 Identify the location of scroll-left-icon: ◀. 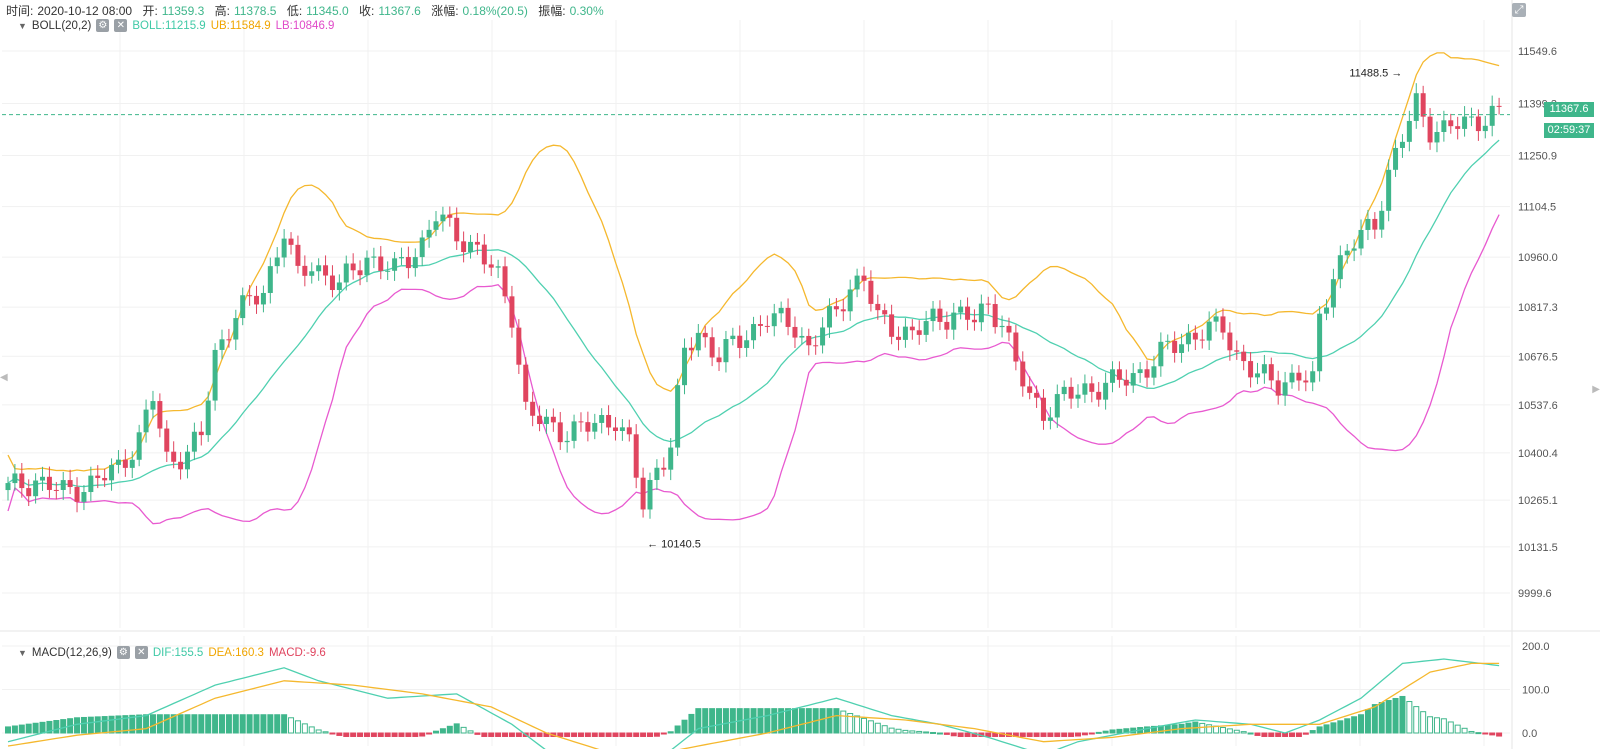
(4, 377).